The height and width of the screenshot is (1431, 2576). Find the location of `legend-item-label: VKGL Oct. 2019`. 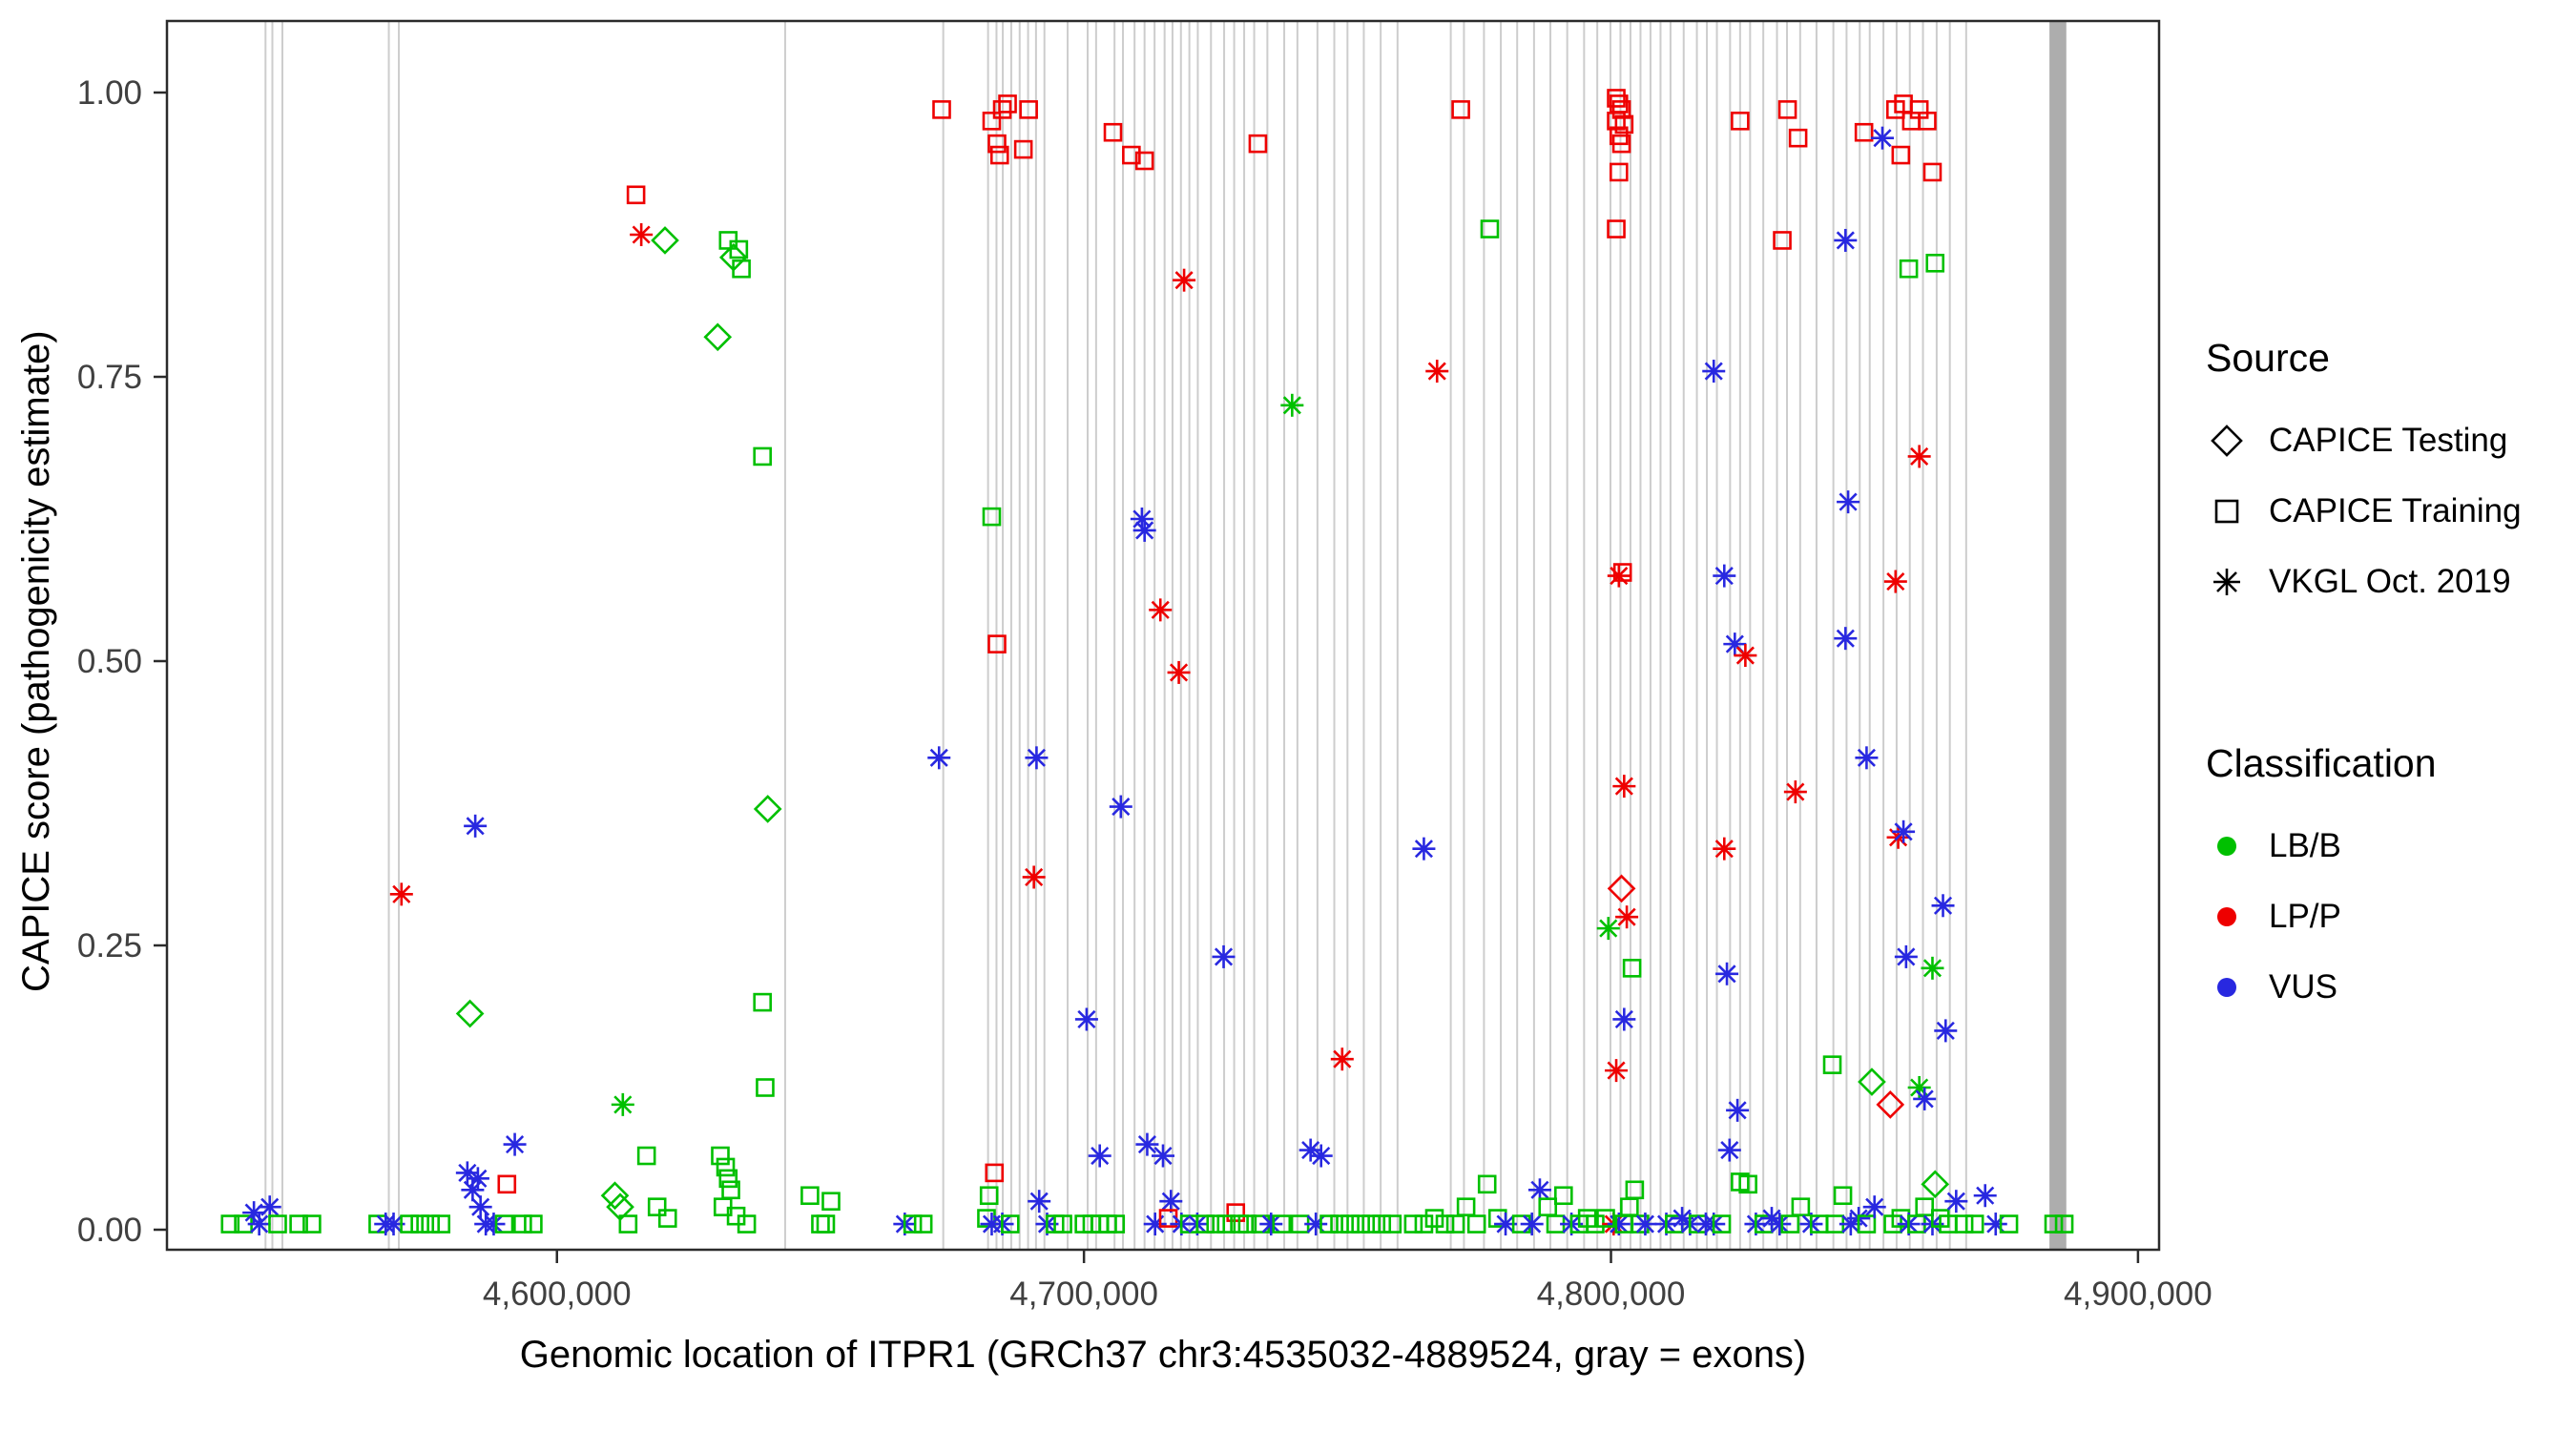

legend-item-label: VKGL Oct. 2019 is located at coordinates (2390, 581).